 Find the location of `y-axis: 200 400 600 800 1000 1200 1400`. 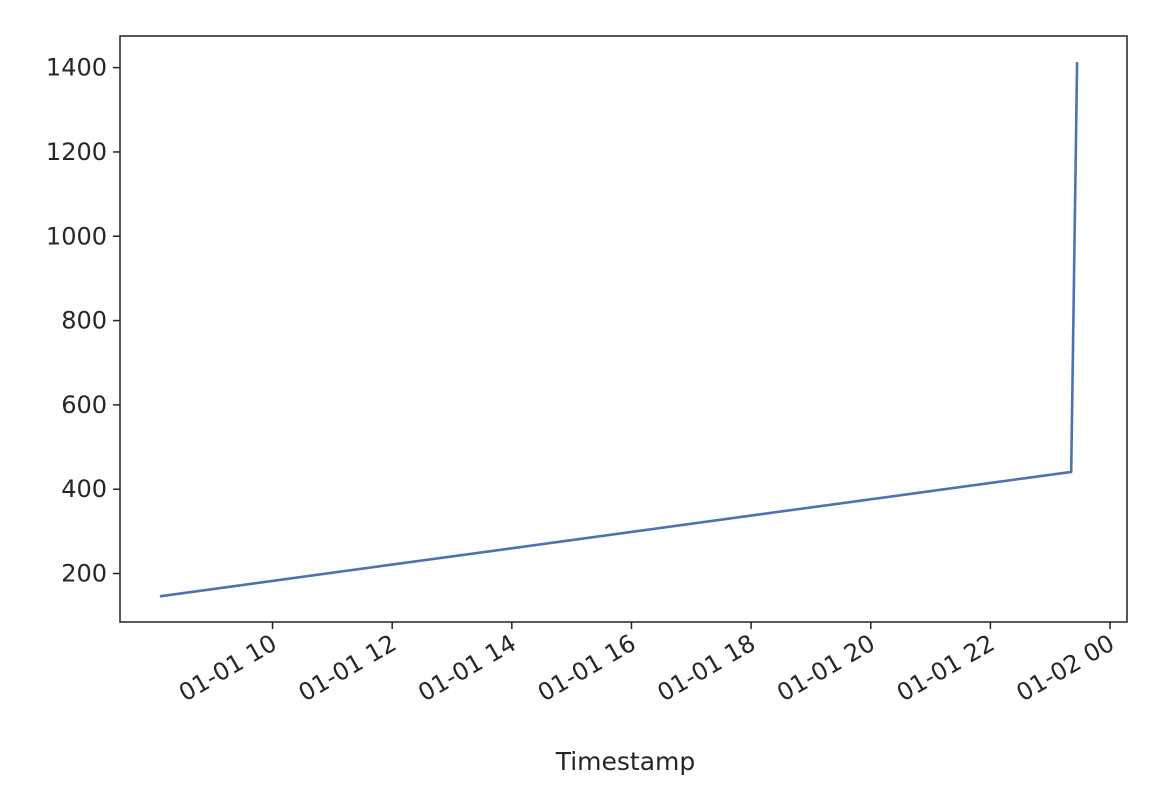

y-axis: 200 400 600 800 1000 1200 1400 is located at coordinates (83, 321).